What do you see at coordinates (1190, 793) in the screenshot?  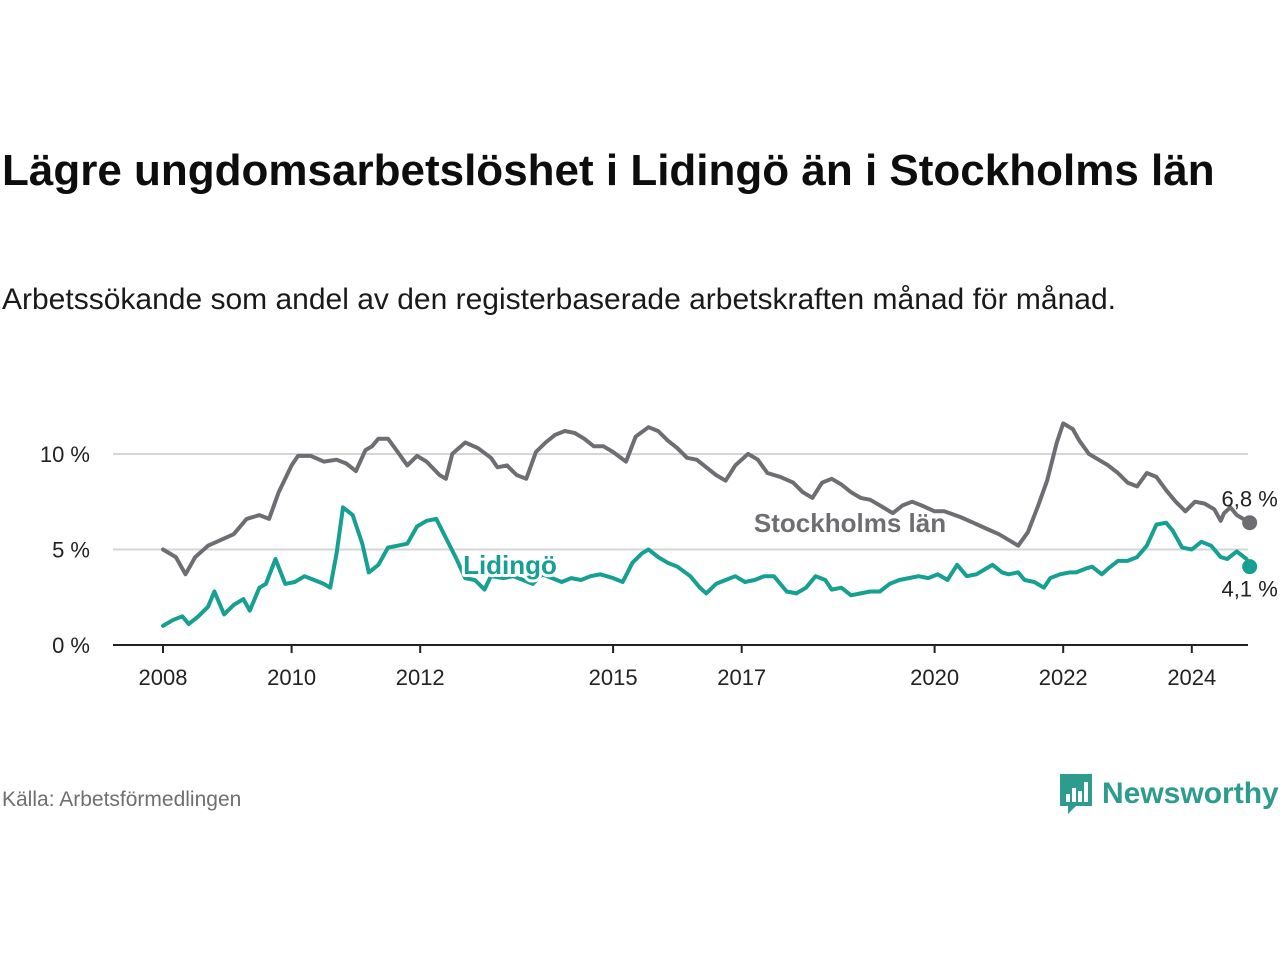 I see `brand-name: Newsworthy` at bounding box center [1190, 793].